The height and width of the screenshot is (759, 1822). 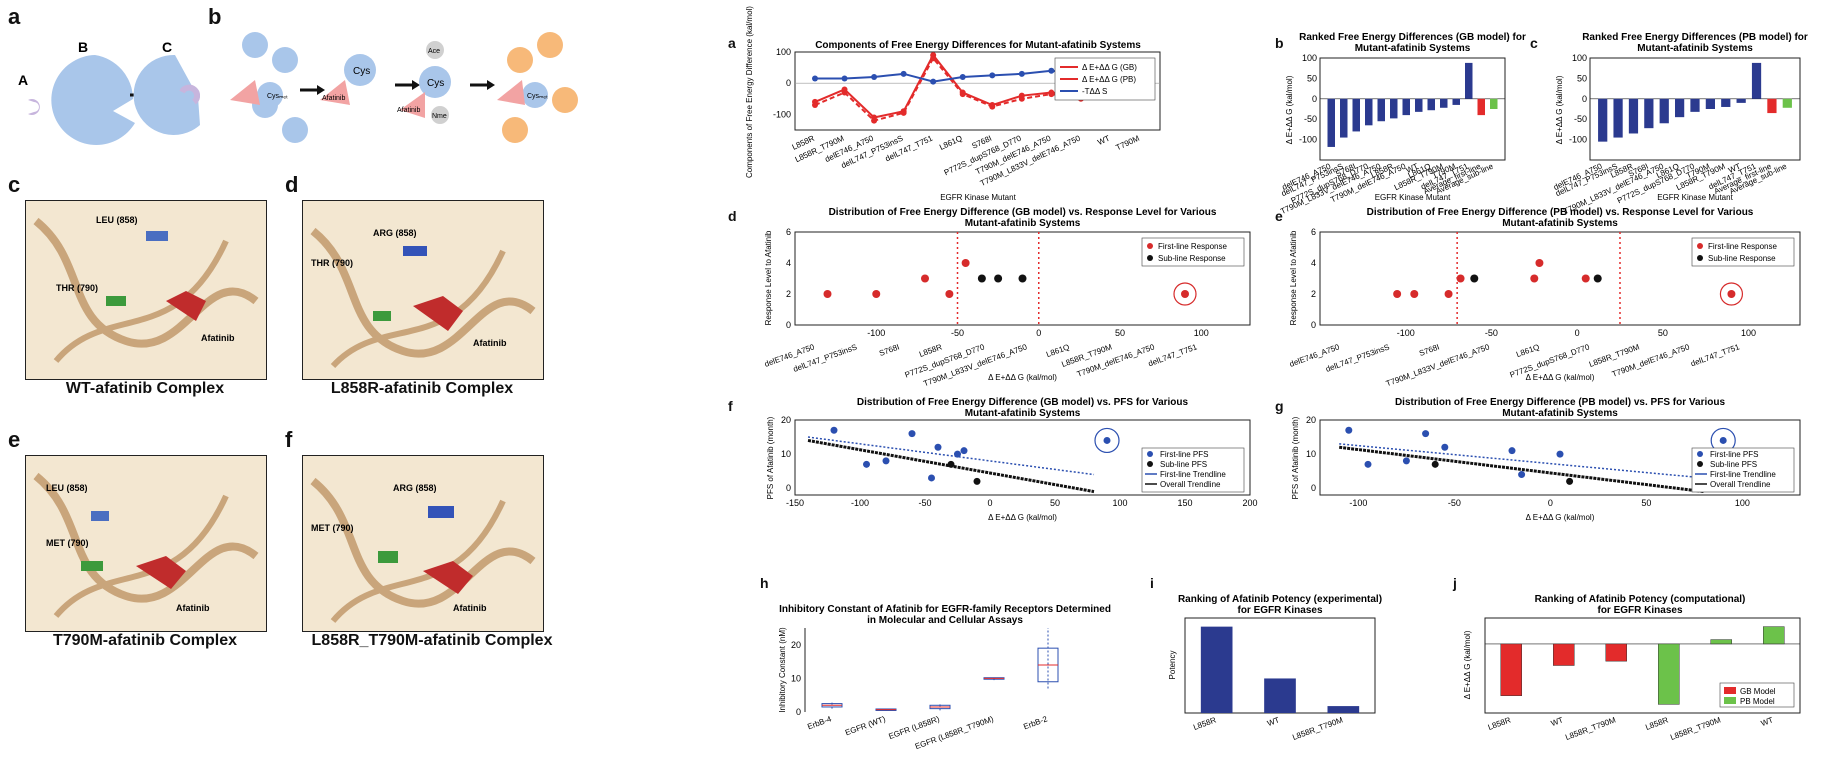 What do you see at coordinates (796, 645) in the screenshot?
I see `y-tick-h: 20` at bounding box center [796, 645].